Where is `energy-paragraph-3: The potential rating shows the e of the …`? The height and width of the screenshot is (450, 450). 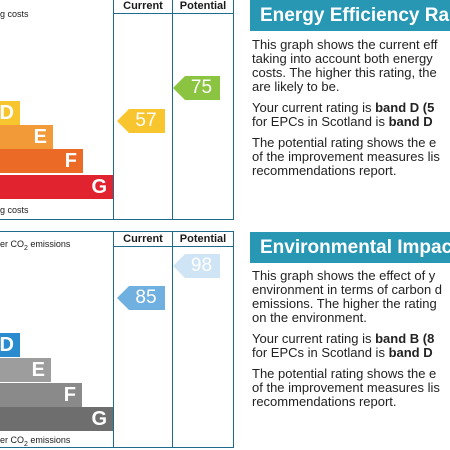
energy-paragraph-3: The potential rating shows the e of the … is located at coordinates (346, 157).